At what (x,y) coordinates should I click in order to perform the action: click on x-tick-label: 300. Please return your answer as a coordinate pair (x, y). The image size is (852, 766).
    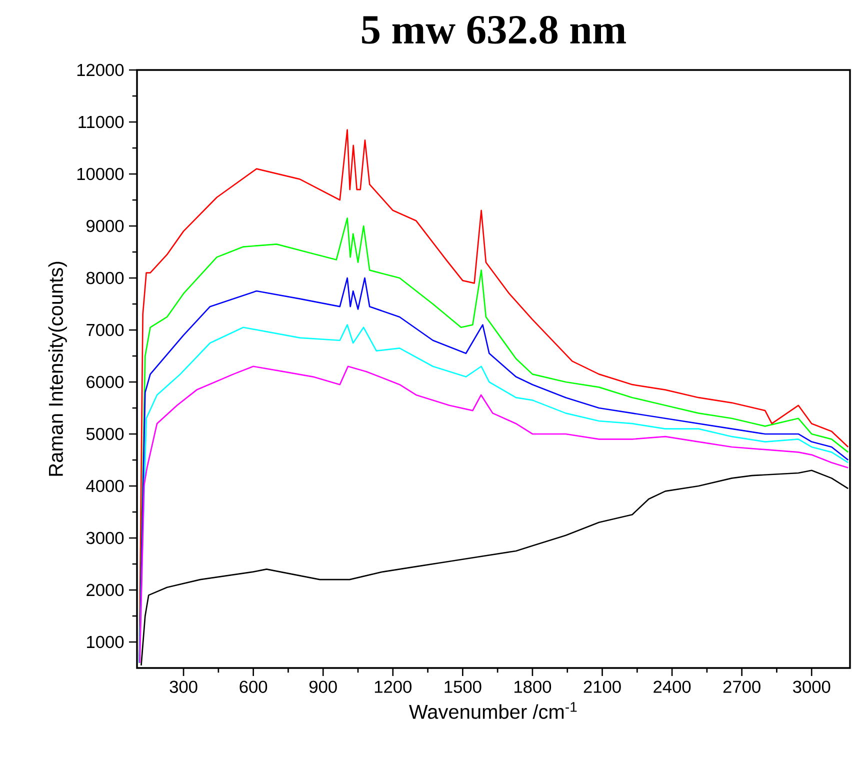
    Looking at the image, I should click on (184, 686).